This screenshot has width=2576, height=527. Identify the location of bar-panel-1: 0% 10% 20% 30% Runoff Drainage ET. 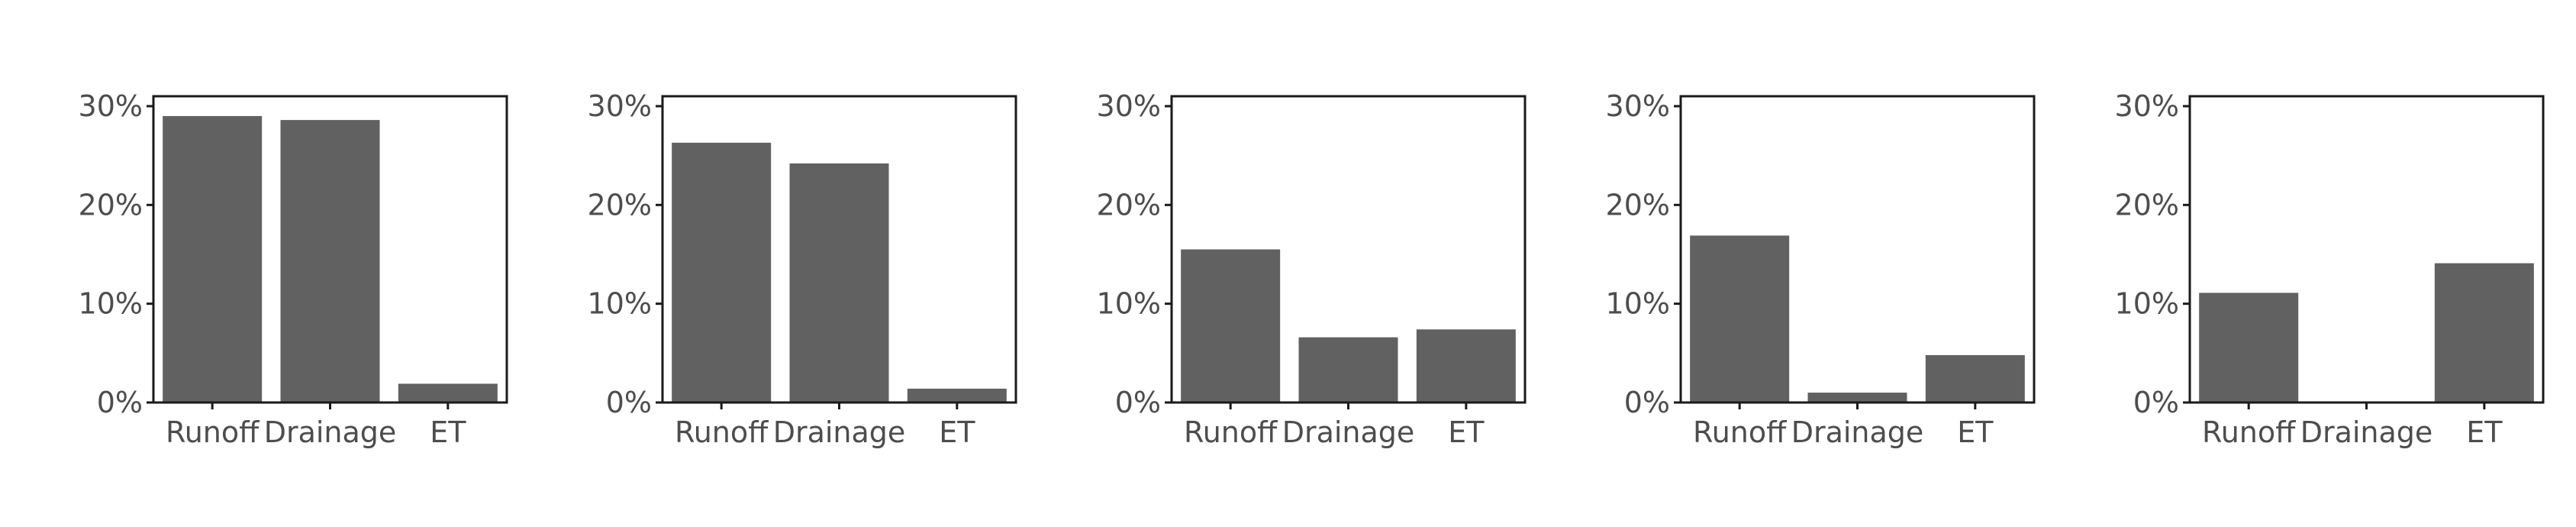
(293, 269).